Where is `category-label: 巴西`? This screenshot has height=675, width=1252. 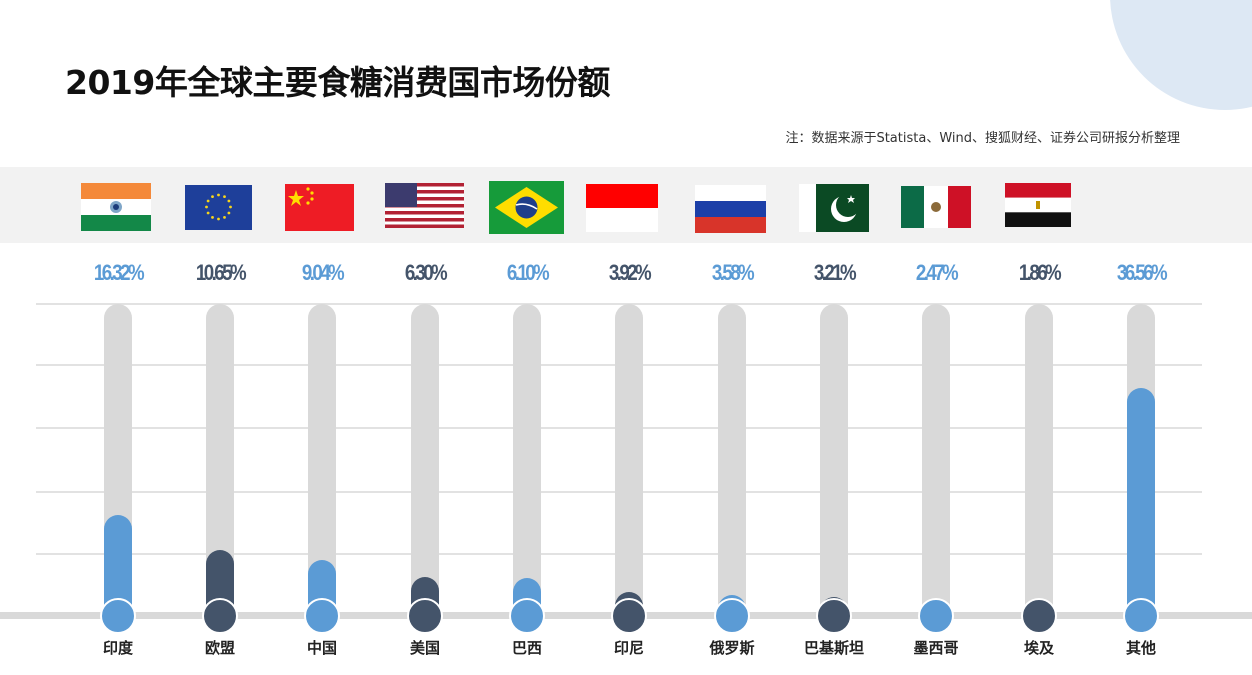 category-label: 巴西 is located at coordinates (526, 648).